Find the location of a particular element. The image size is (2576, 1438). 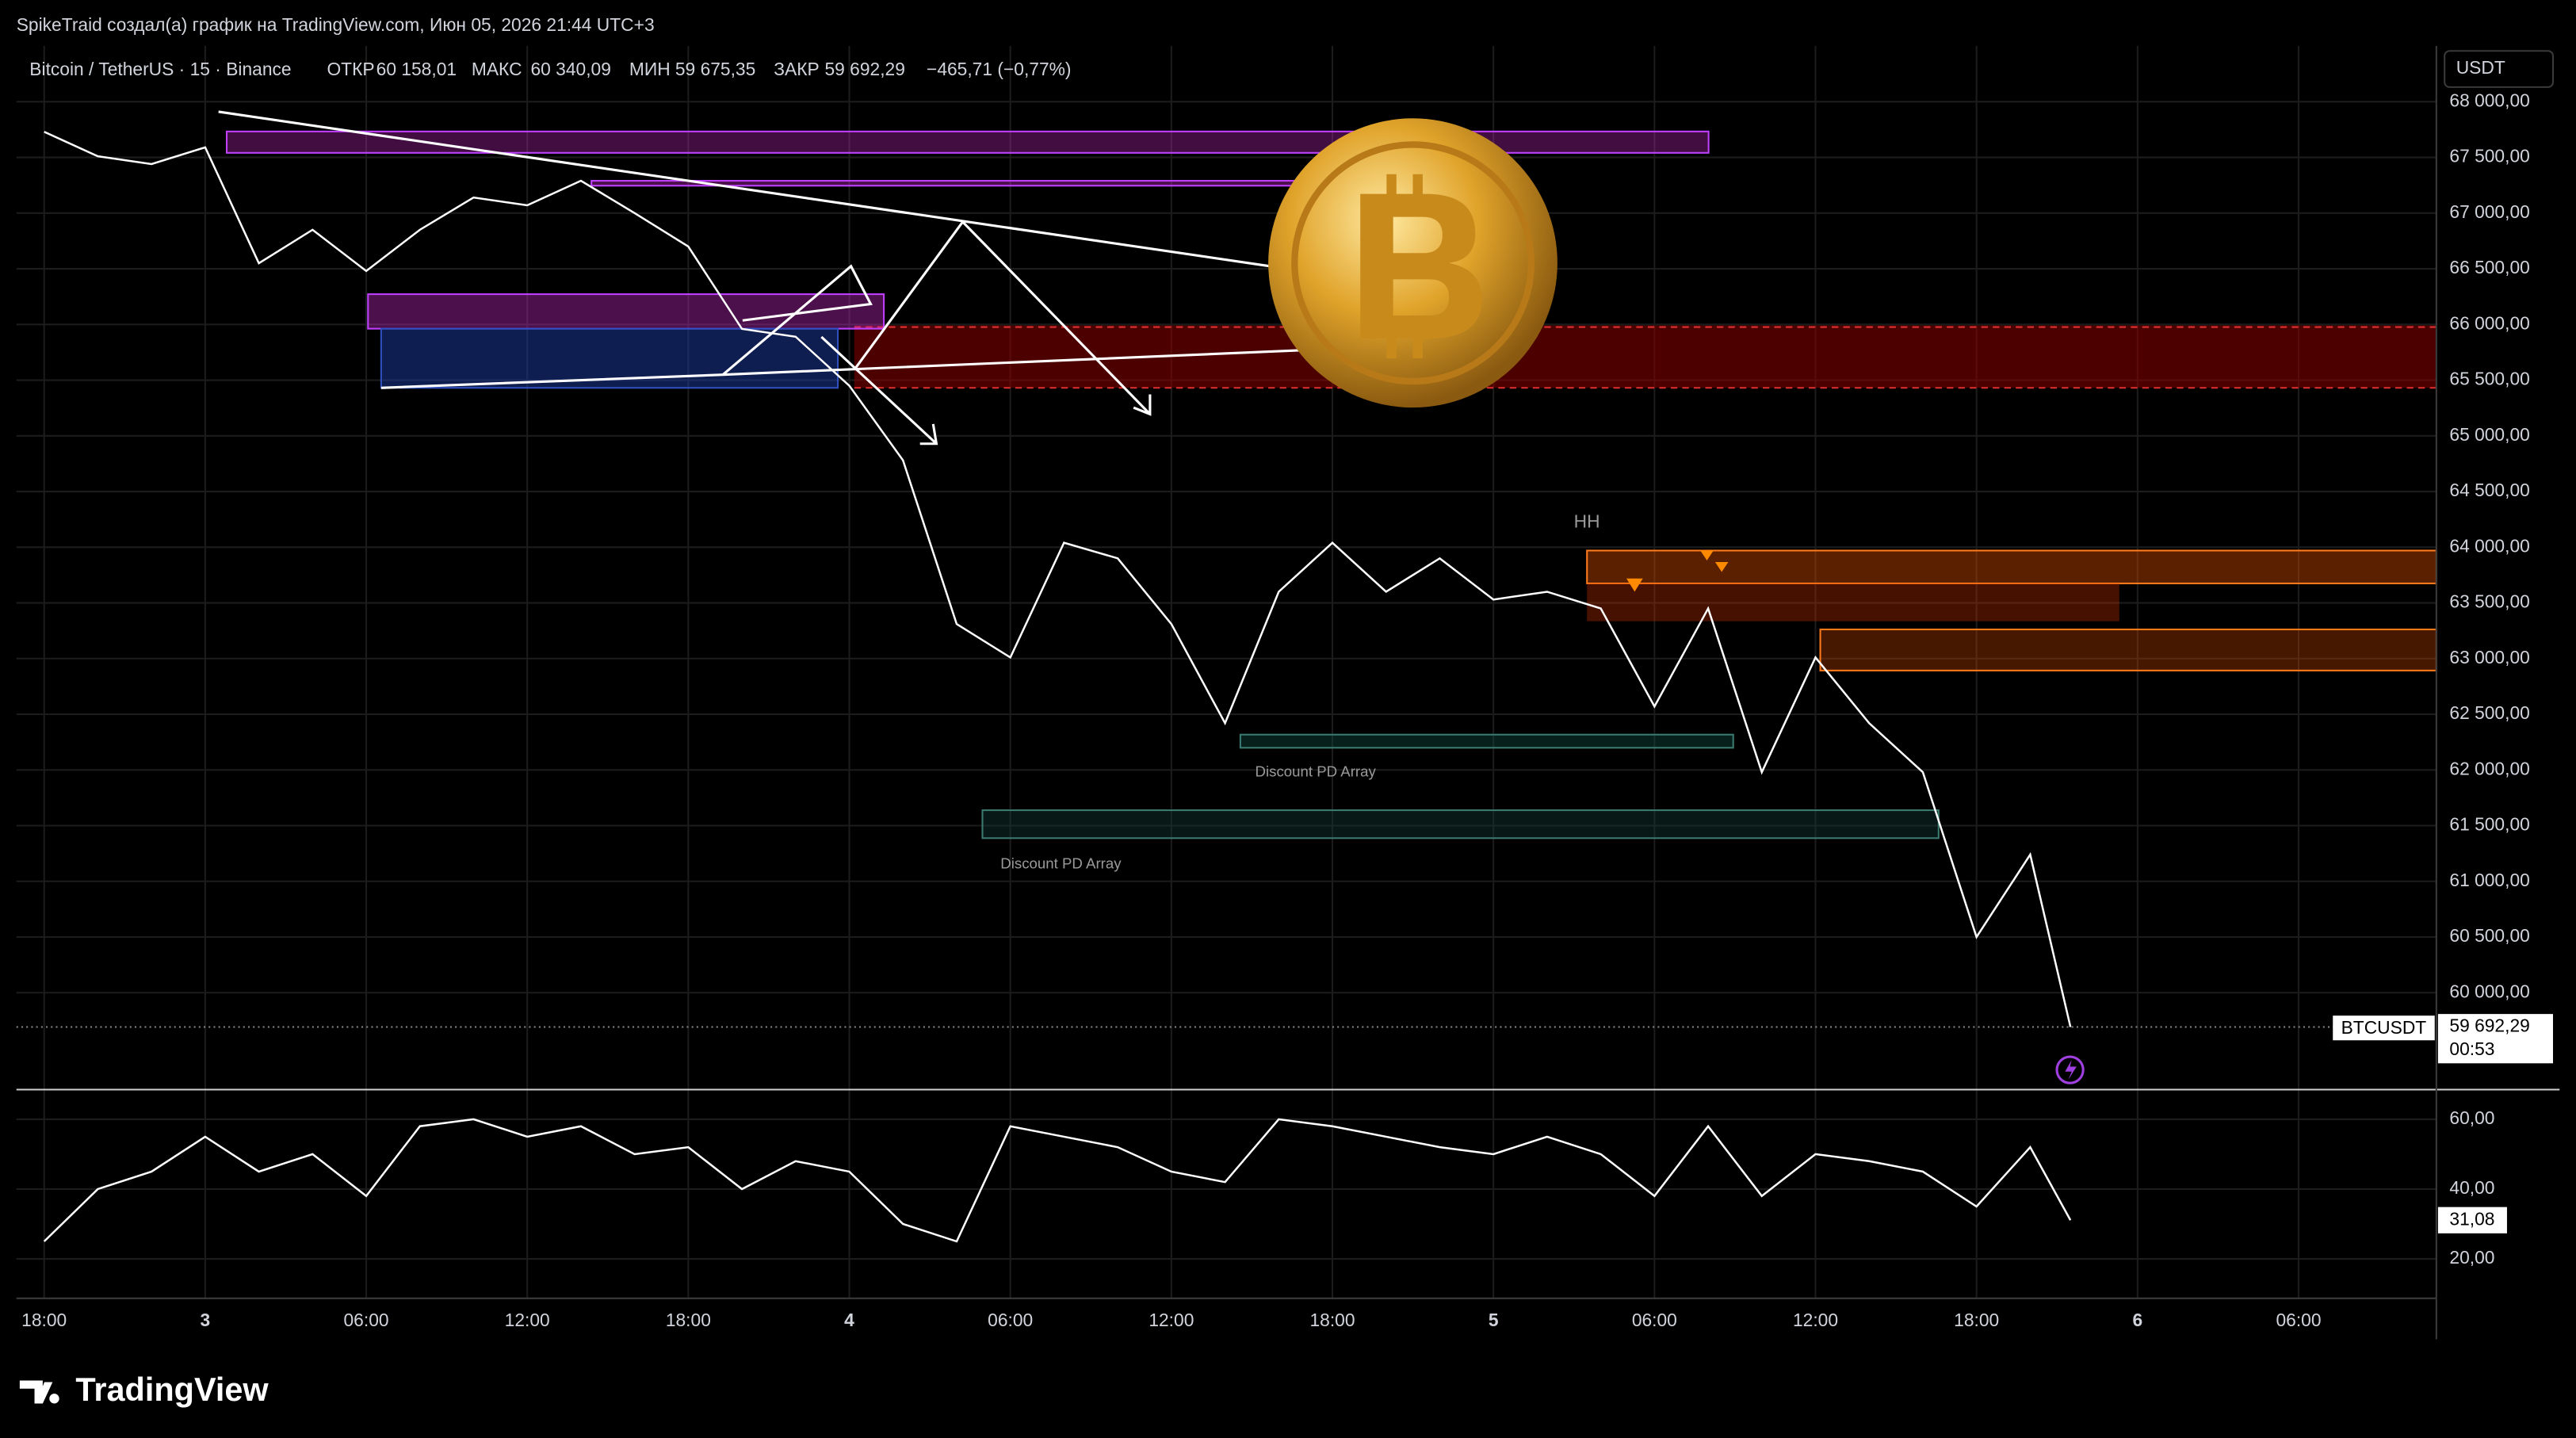

coin-rim is located at coordinates (1413, 263).